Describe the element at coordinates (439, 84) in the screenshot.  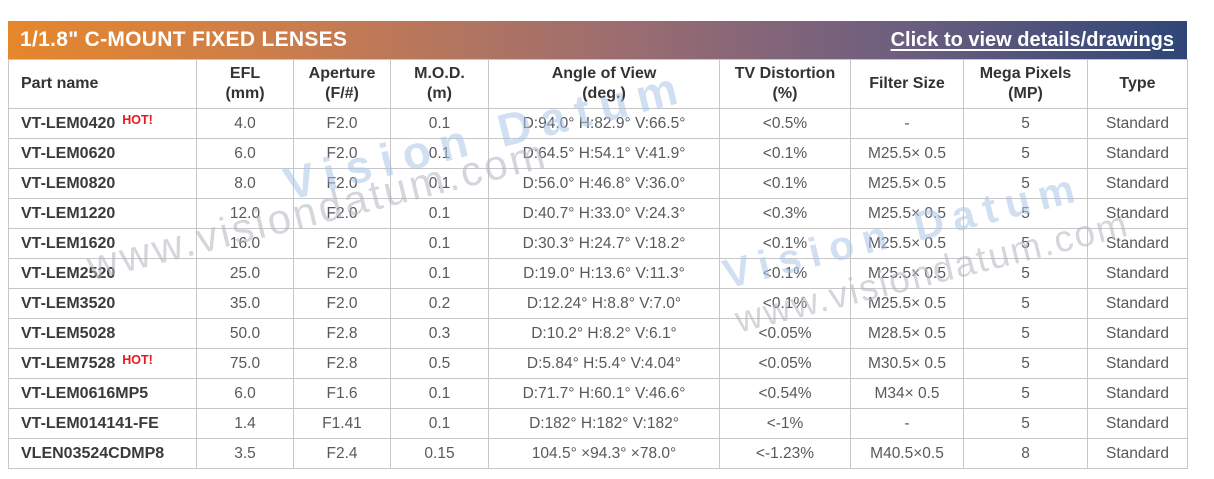
I see `col-header-mod: M.O.D. (m)` at that location.